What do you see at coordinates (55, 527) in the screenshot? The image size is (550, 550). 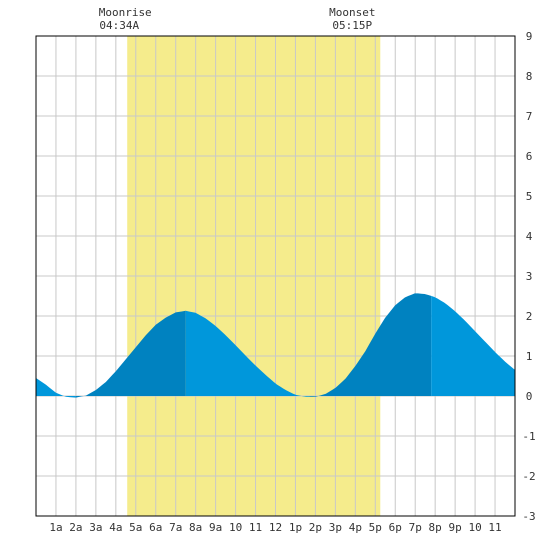 I see `x-tick-label: 1a` at bounding box center [55, 527].